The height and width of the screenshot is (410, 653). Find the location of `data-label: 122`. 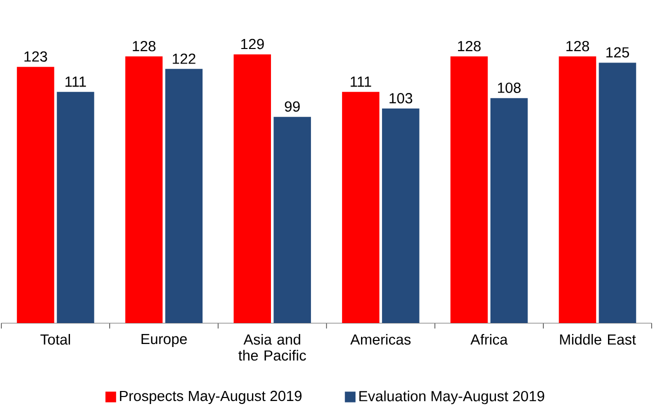

data-label: 122 is located at coordinates (184, 59).